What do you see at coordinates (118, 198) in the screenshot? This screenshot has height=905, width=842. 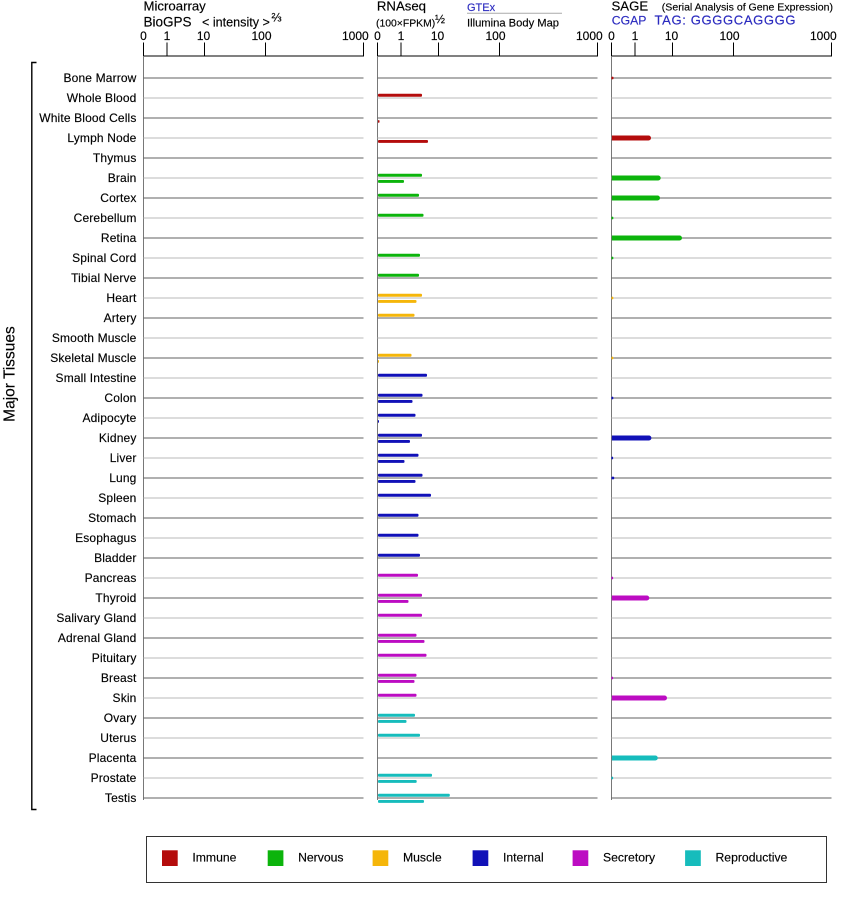 I see `svg-text: Cortex` at bounding box center [118, 198].